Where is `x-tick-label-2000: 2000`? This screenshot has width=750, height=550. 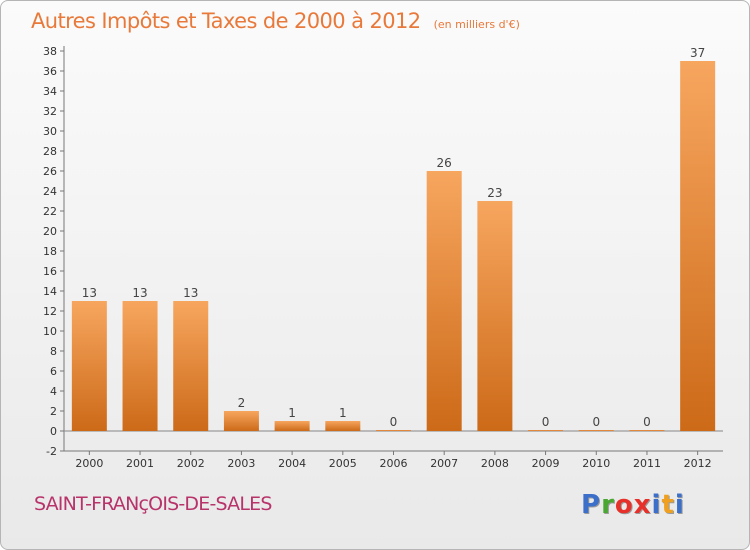 x-tick-label-2000: 2000 is located at coordinates (89, 463).